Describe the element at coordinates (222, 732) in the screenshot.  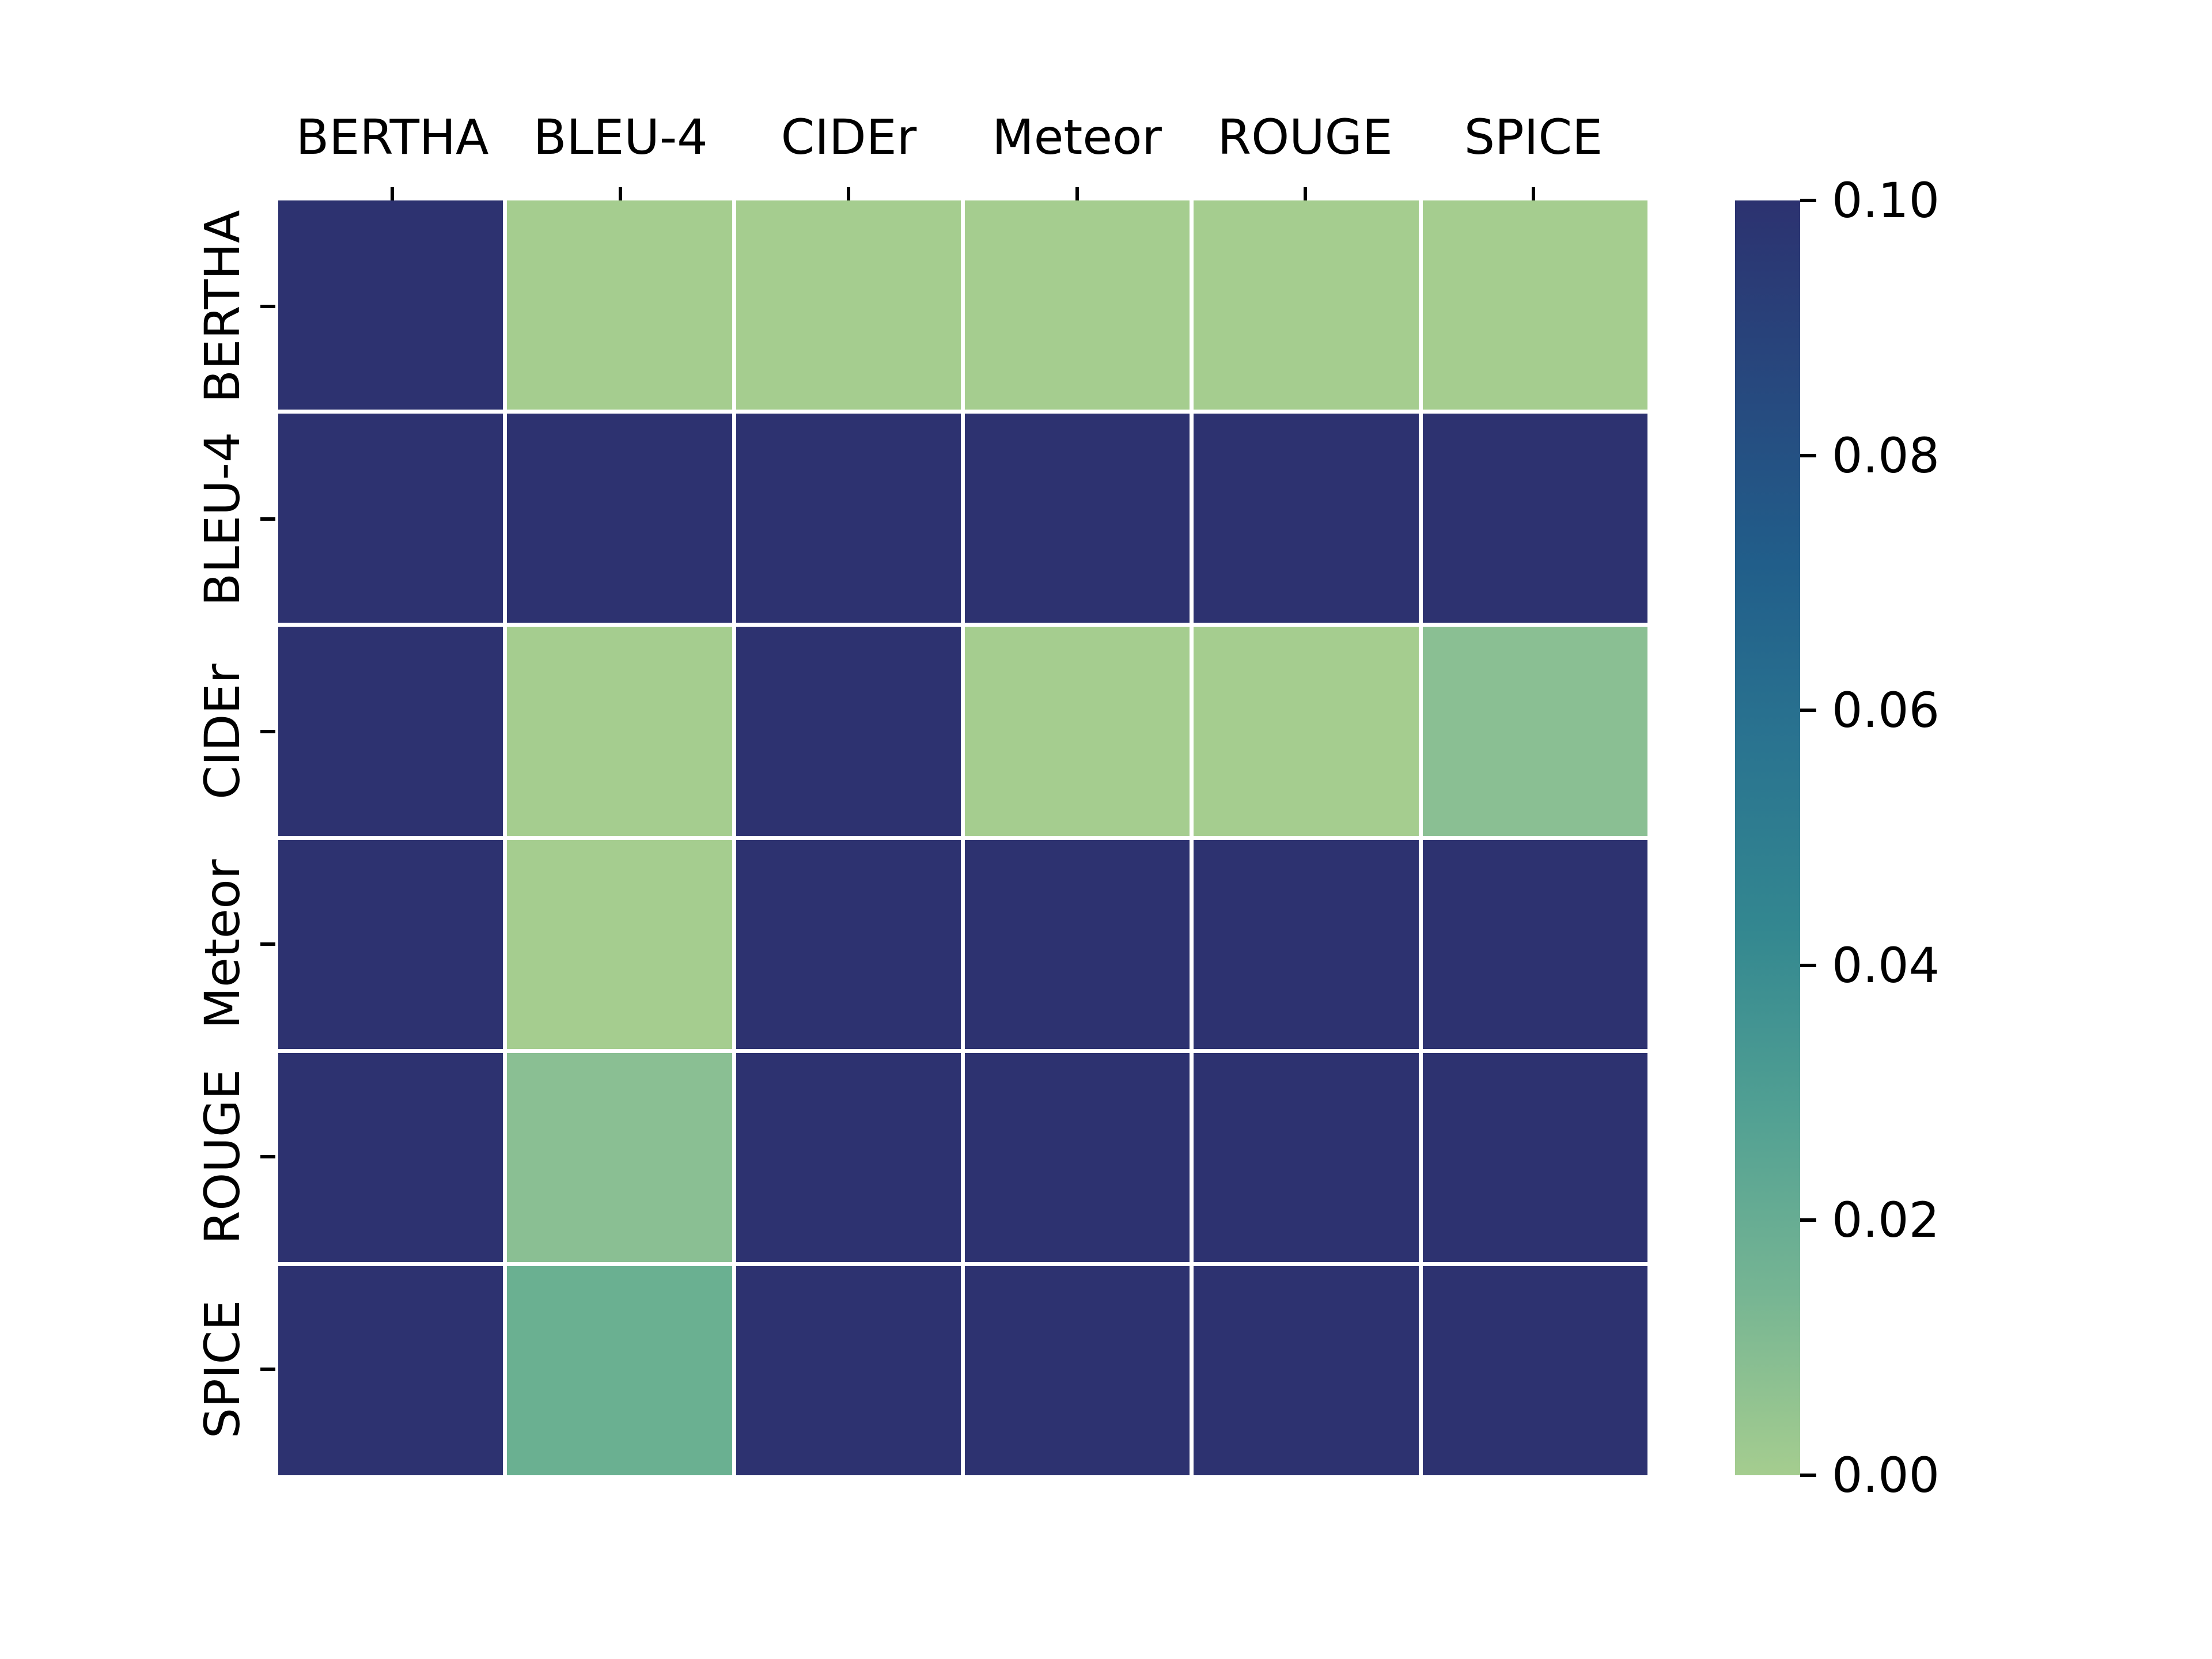
I see `y-axis-label: CIDEr` at that location.